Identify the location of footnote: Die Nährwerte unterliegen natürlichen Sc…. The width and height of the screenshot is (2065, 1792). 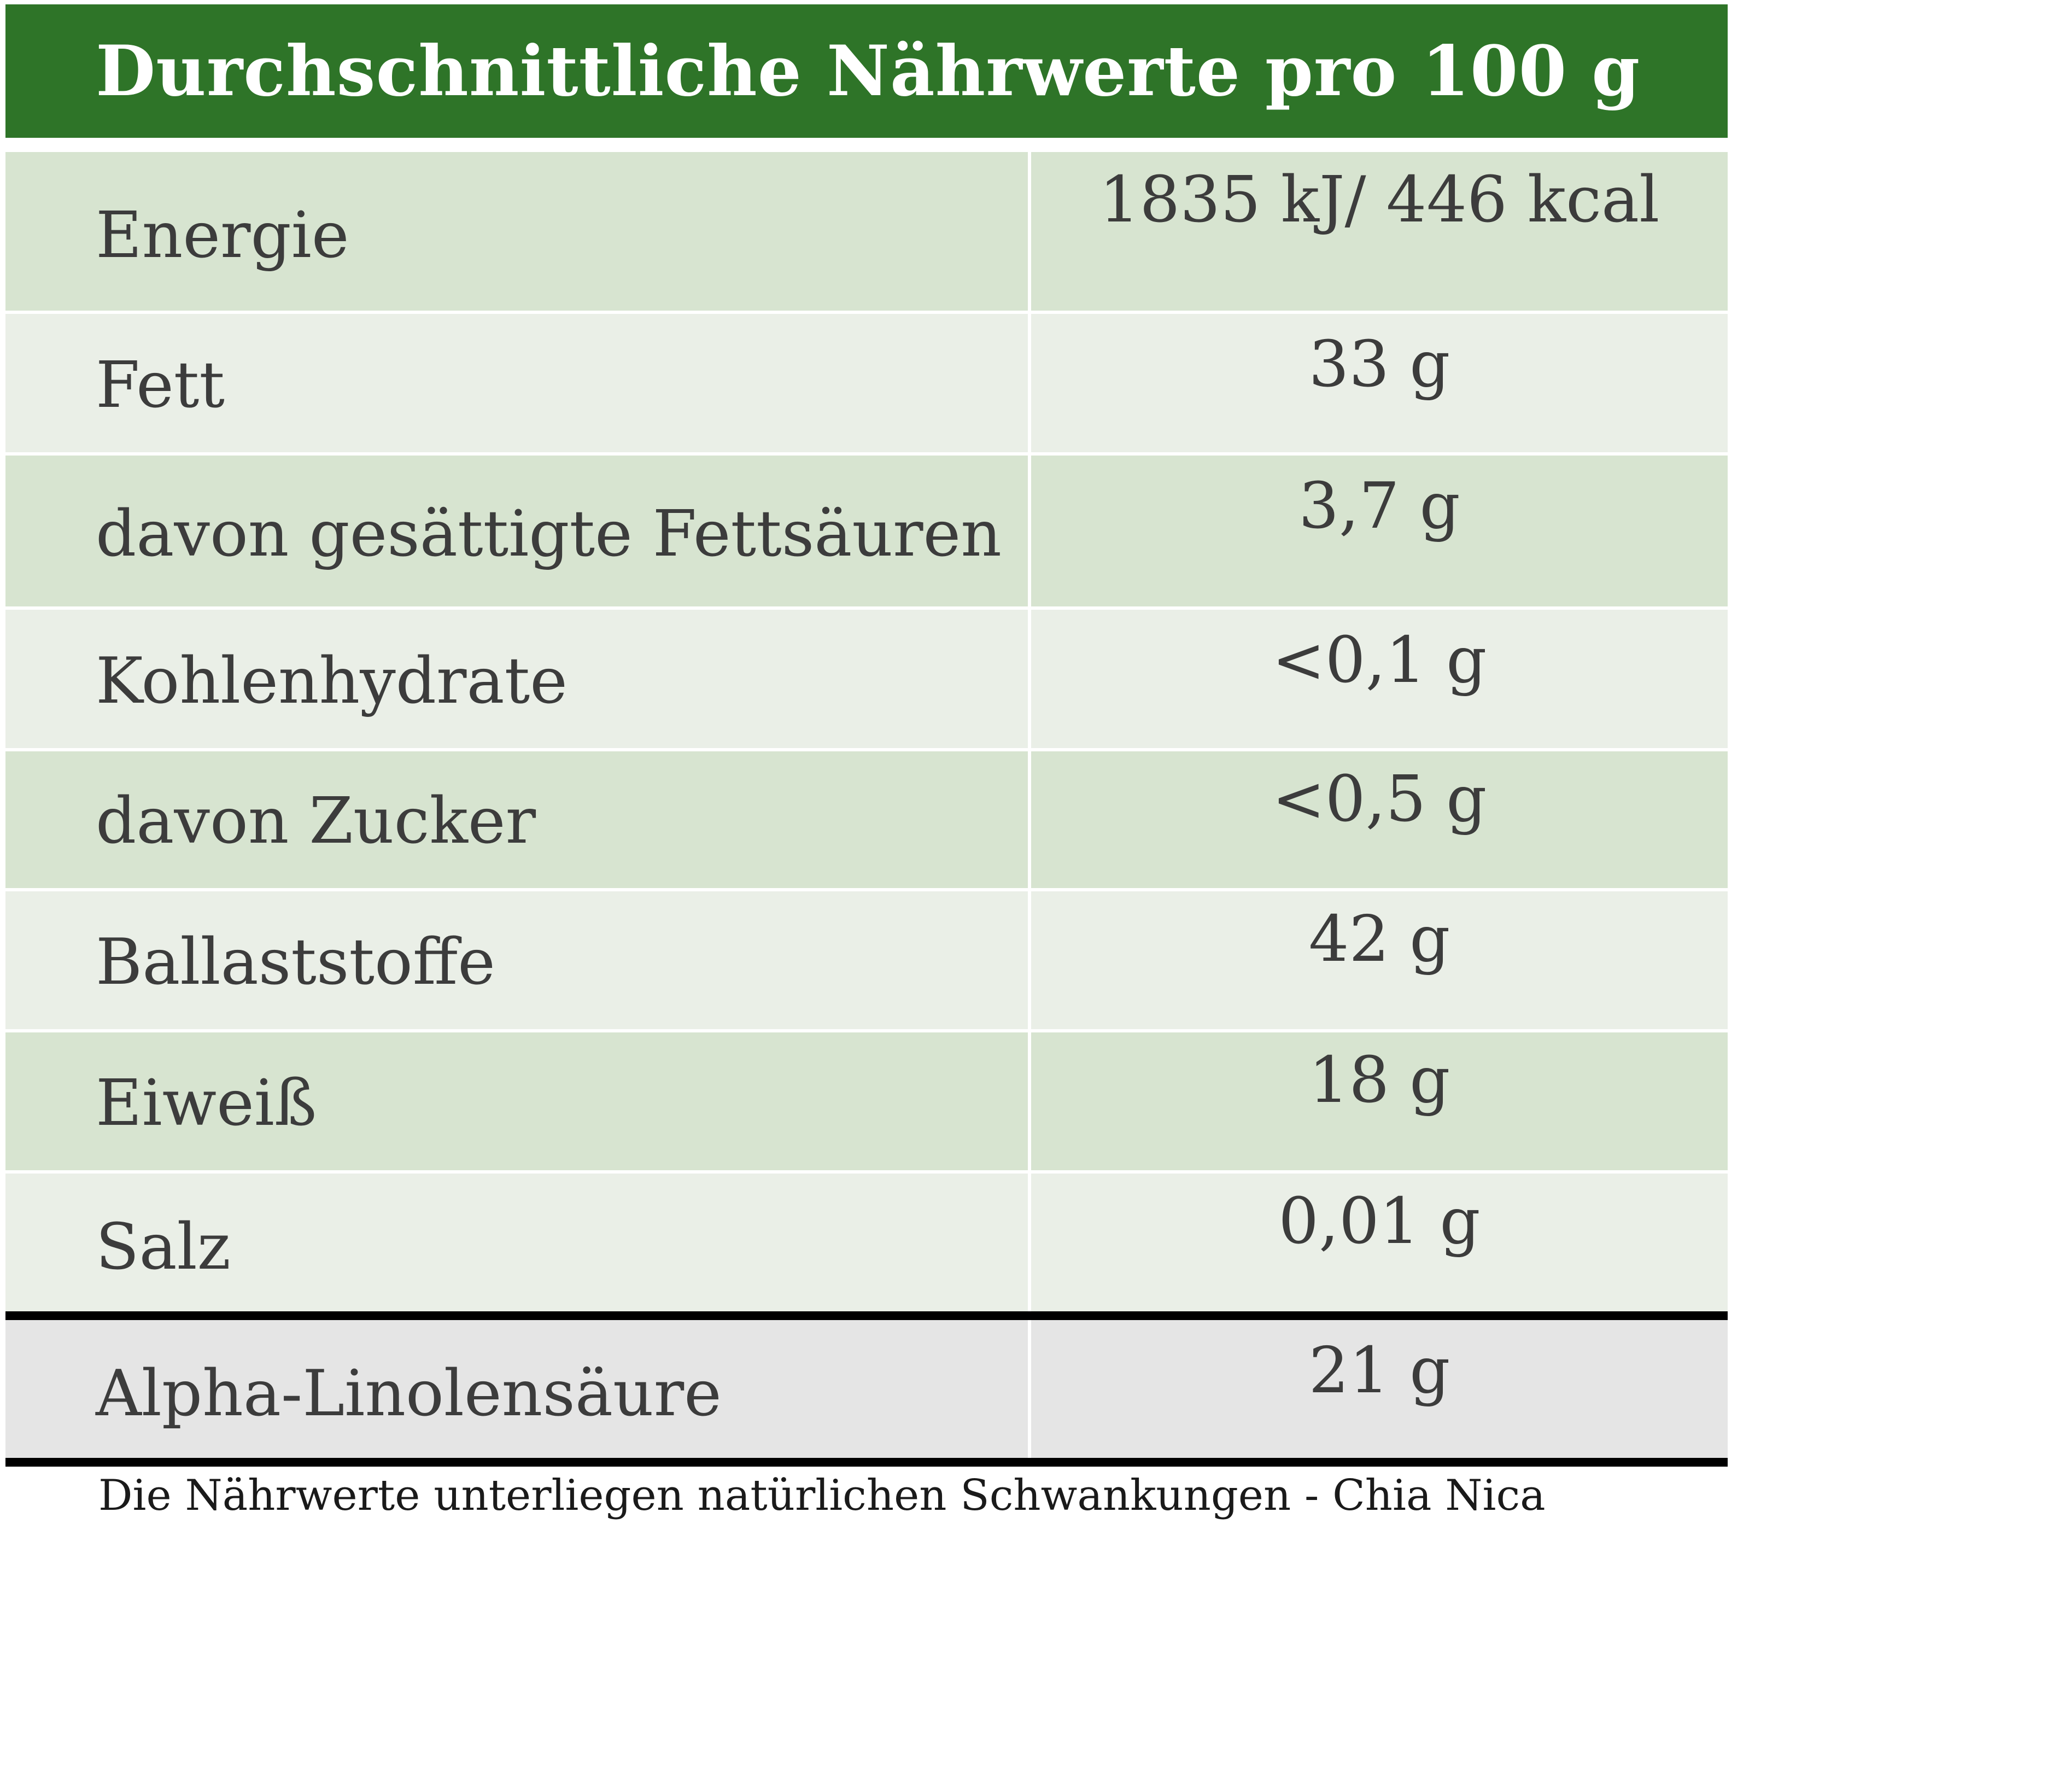
(822, 1495).